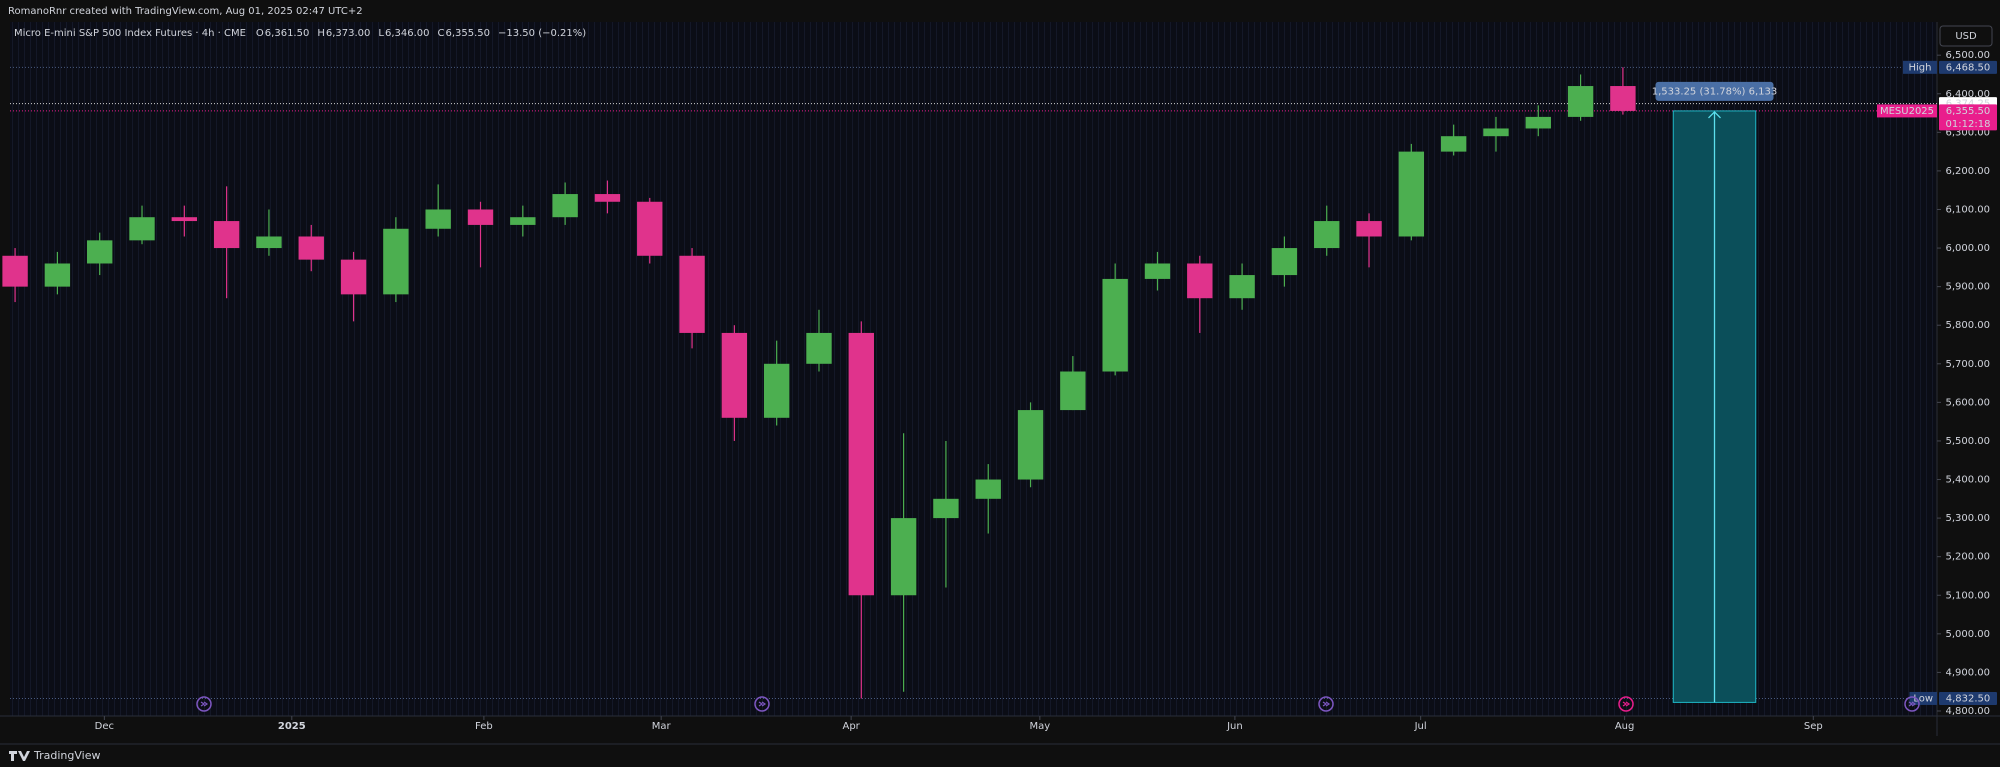  I want to click on x-tick-label: Aug, so click(1625, 726).